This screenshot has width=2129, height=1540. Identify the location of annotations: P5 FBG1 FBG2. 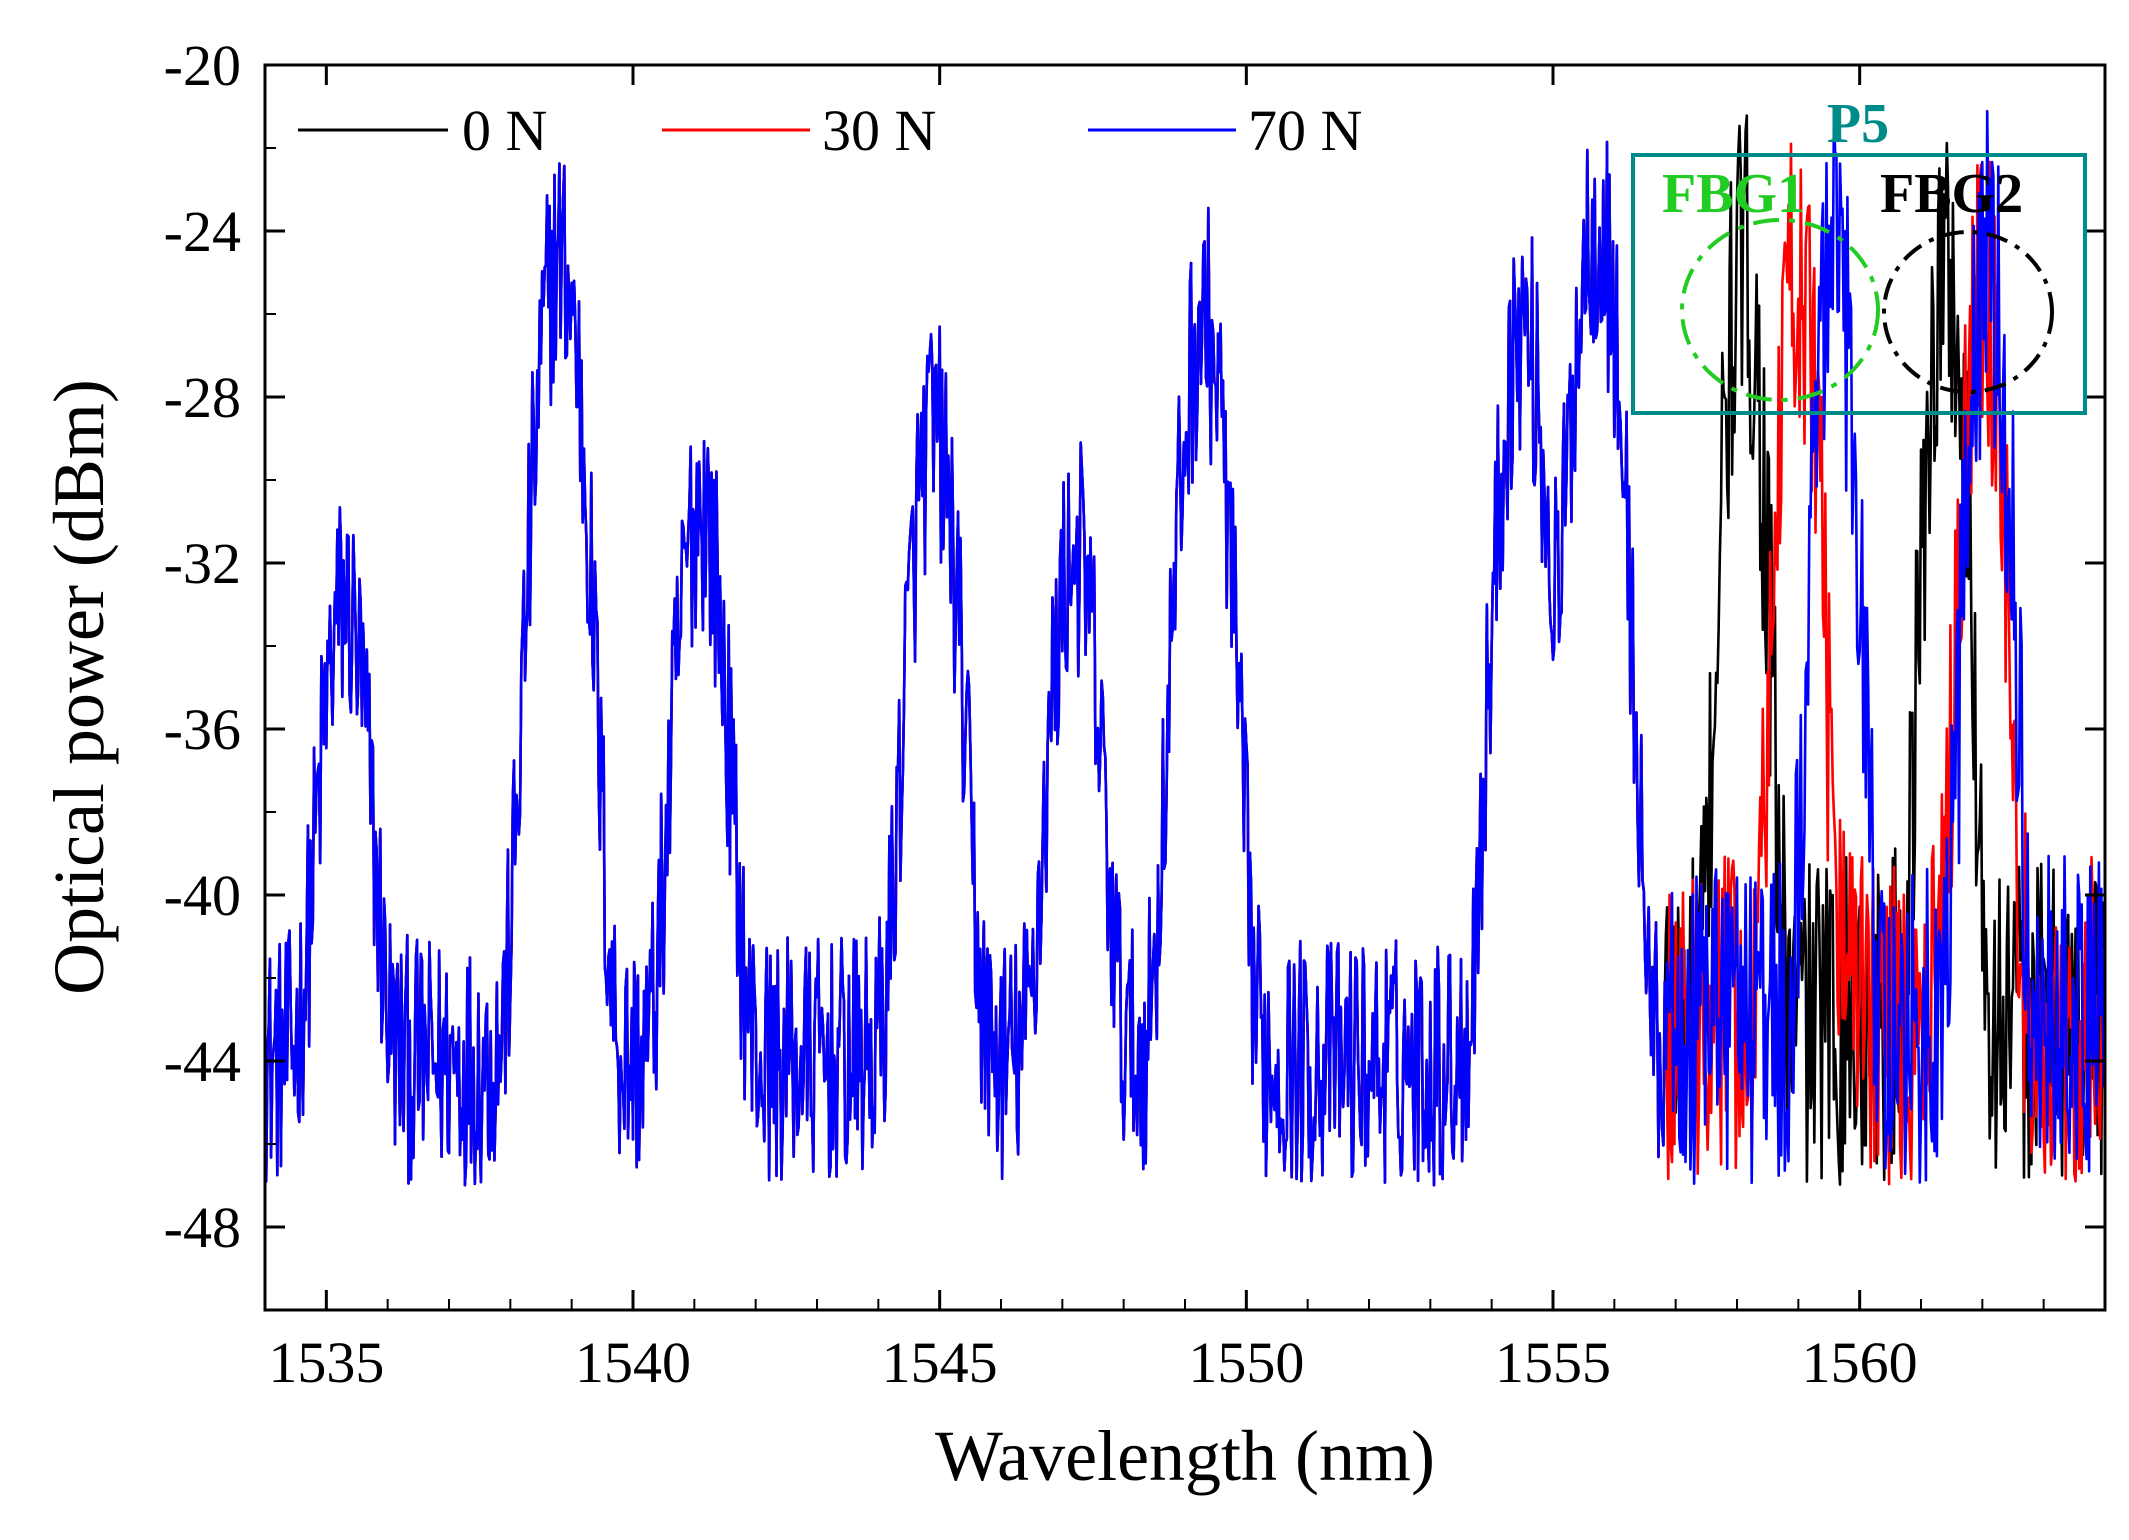
(1859, 254).